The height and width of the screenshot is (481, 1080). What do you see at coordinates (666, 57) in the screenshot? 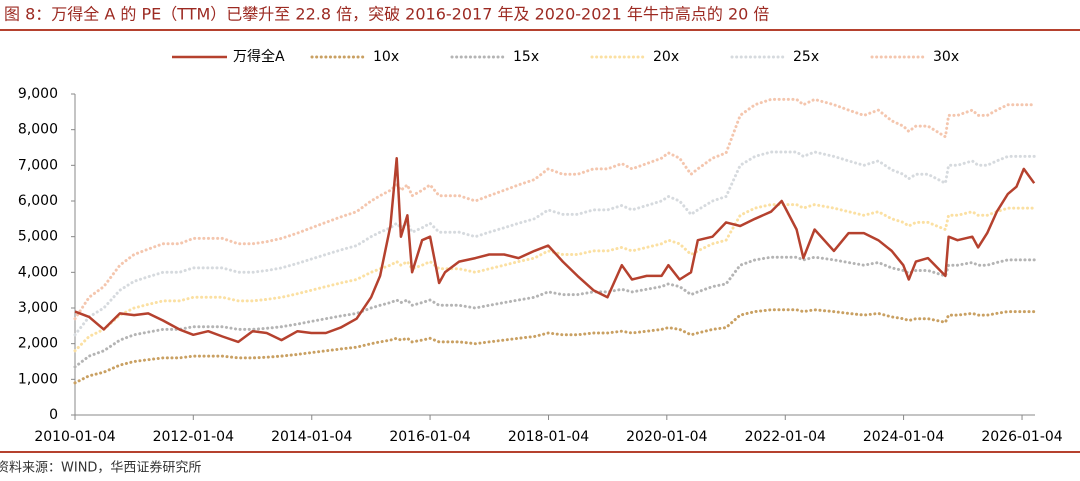
I see `legend-label: 20x` at bounding box center [666, 57].